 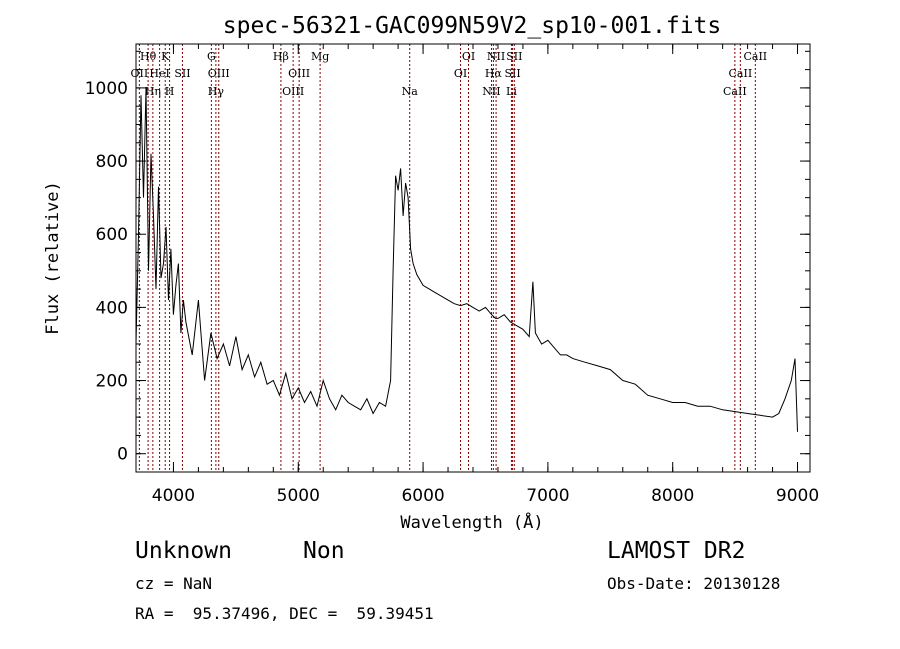 I want to click on line-marker-label-12: OIII, so click(x=219, y=73).